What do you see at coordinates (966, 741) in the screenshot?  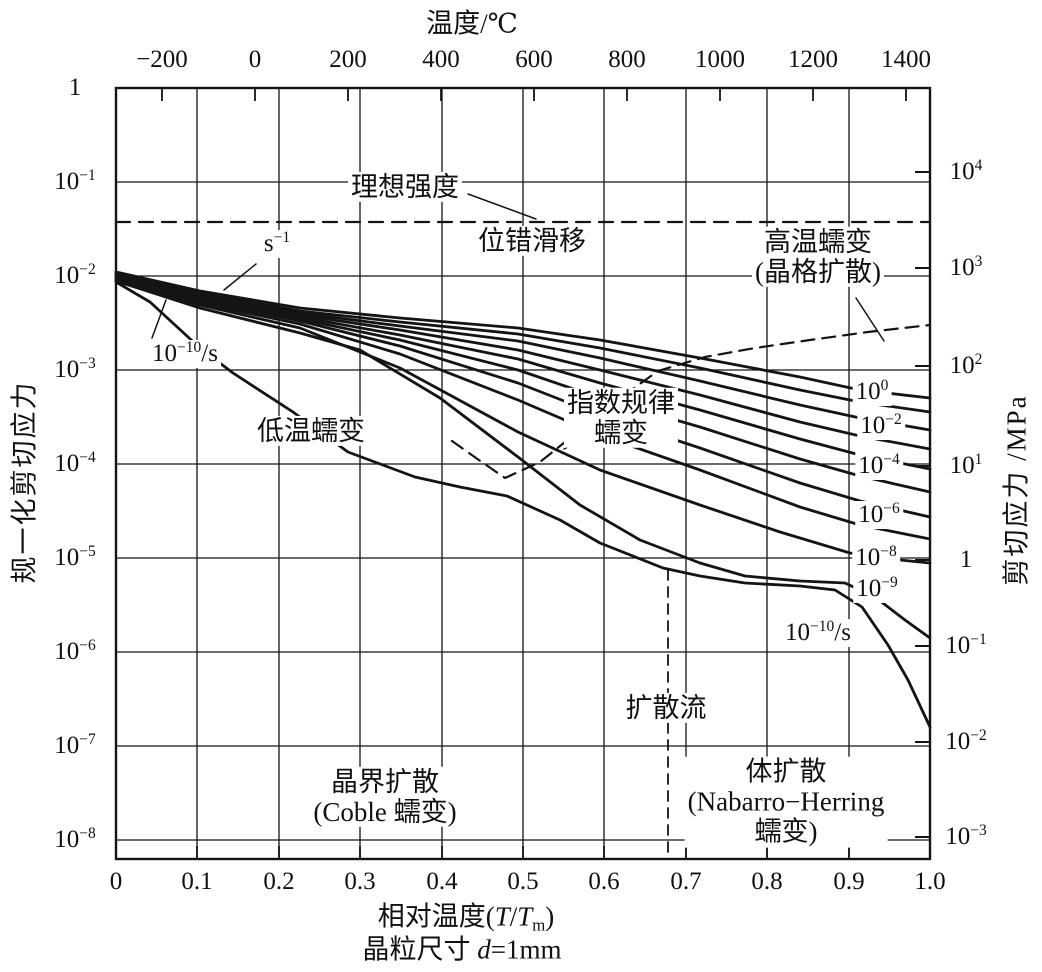 I see `right-tick-label: 10⁻²` at bounding box center [966, 741].